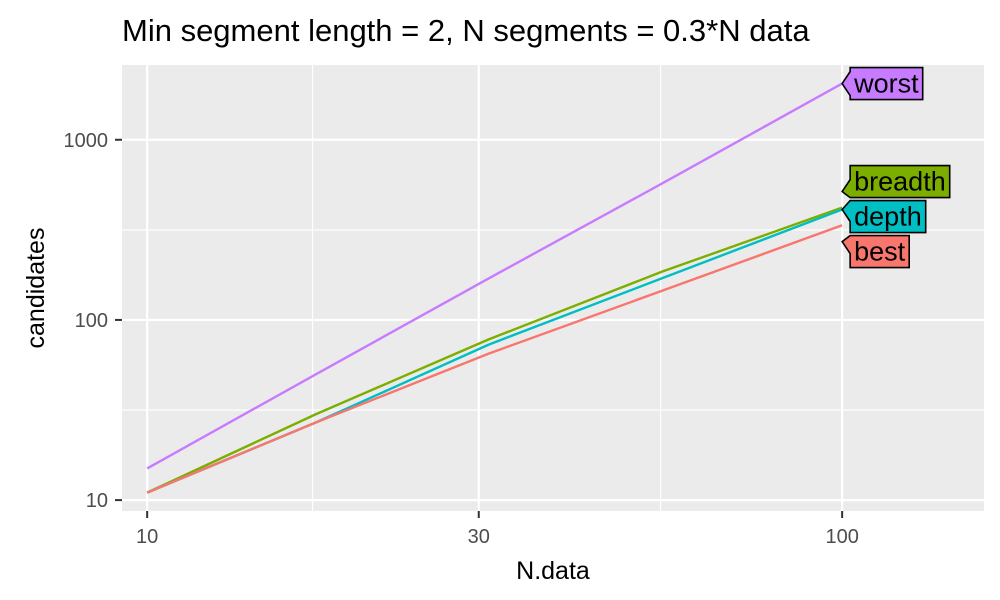 The width and height of the screenshot is (1000, 600). I want to click on series-label-worst: worst, so click(882, 83).